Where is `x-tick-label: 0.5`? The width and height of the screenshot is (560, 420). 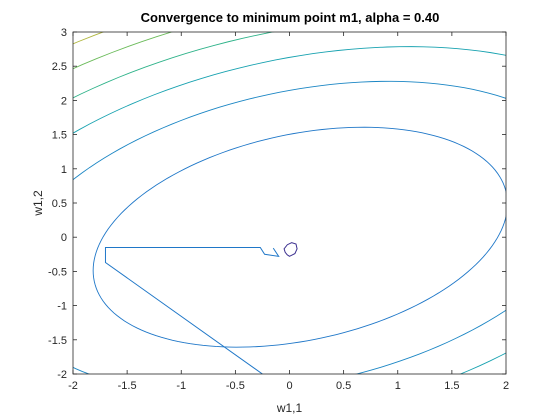
x-tick-label: 0.5 is located at coordinates (343, 386).